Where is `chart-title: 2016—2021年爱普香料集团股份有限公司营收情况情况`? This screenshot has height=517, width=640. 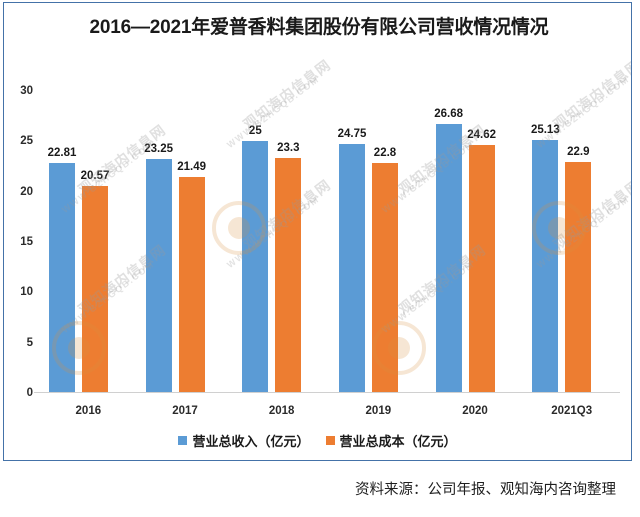
chart-title: 2016—2021年爱普香料集团股份有限公司营收情况情况 is located at coordinates (319, 27).